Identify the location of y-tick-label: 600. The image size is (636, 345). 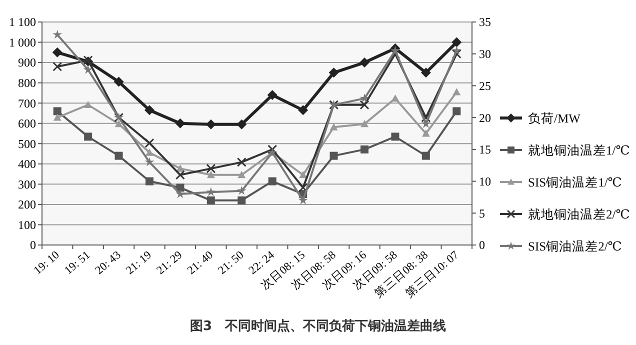
(27, 123).